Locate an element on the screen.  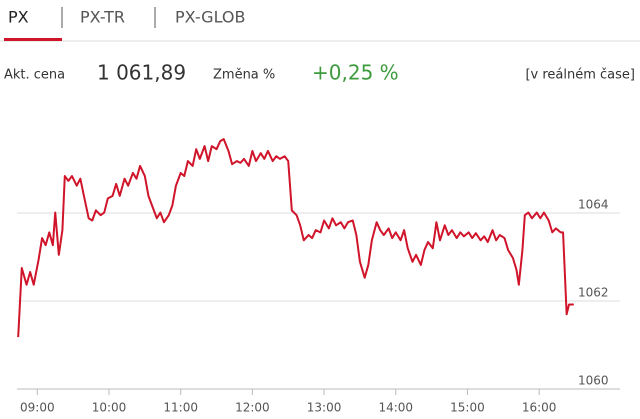
x-tick-label: 13:00 is located at coordinates (324, 408).